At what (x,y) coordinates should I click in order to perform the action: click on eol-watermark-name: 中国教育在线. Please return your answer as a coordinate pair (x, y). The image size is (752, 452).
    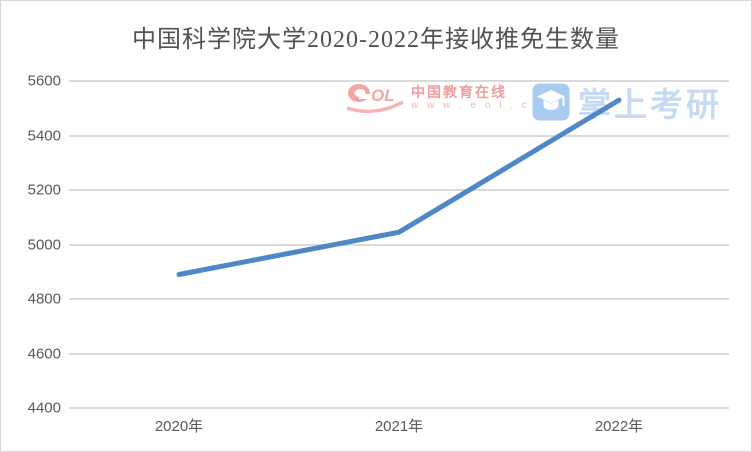
    Looking at the image, I should click on (459, 92).